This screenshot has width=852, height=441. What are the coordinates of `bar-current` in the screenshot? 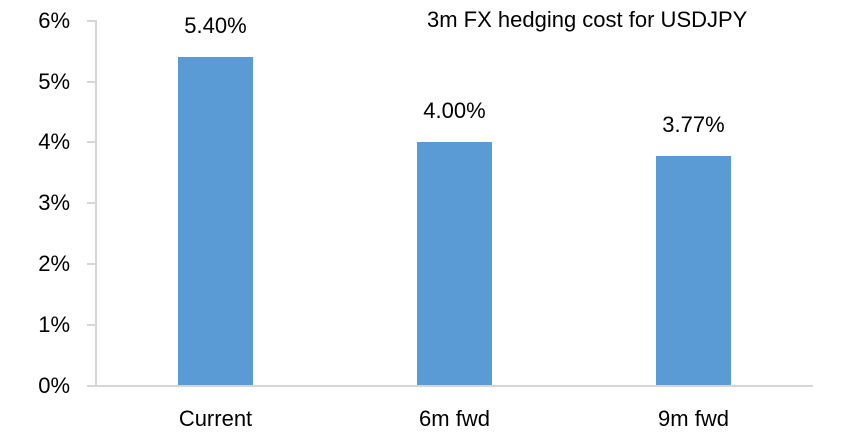 It's located at (215, 221).